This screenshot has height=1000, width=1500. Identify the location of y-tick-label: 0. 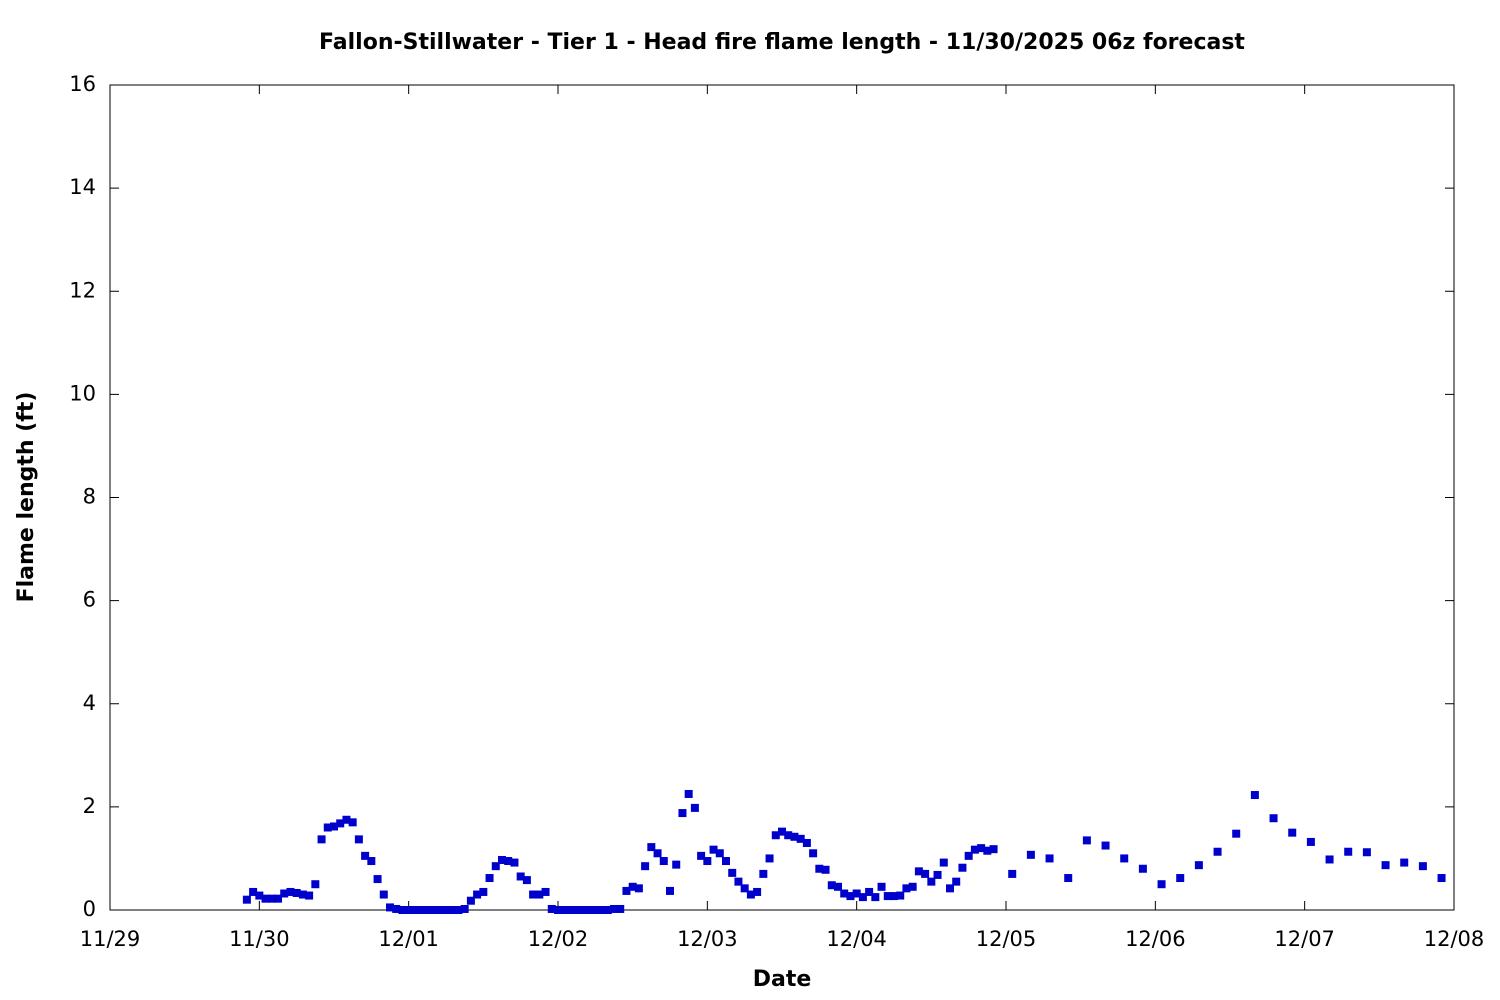
(89, 909).